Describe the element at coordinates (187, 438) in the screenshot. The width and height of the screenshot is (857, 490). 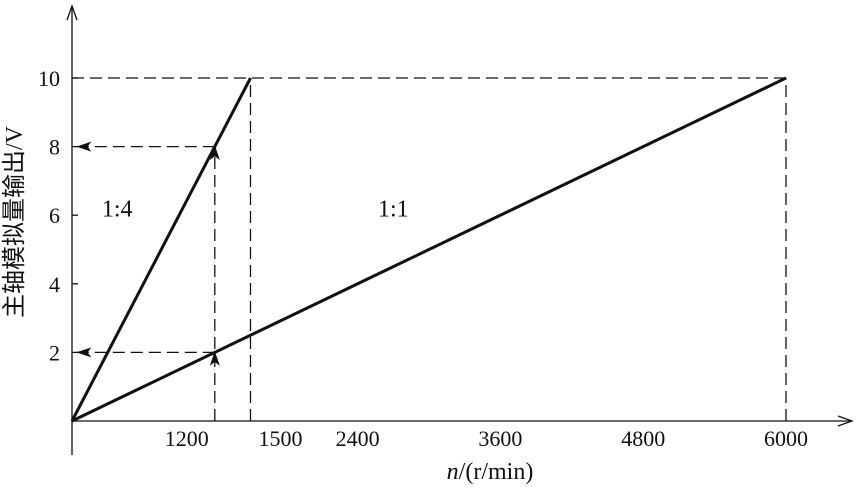
I see `x-tick-label: 1200` at that location.